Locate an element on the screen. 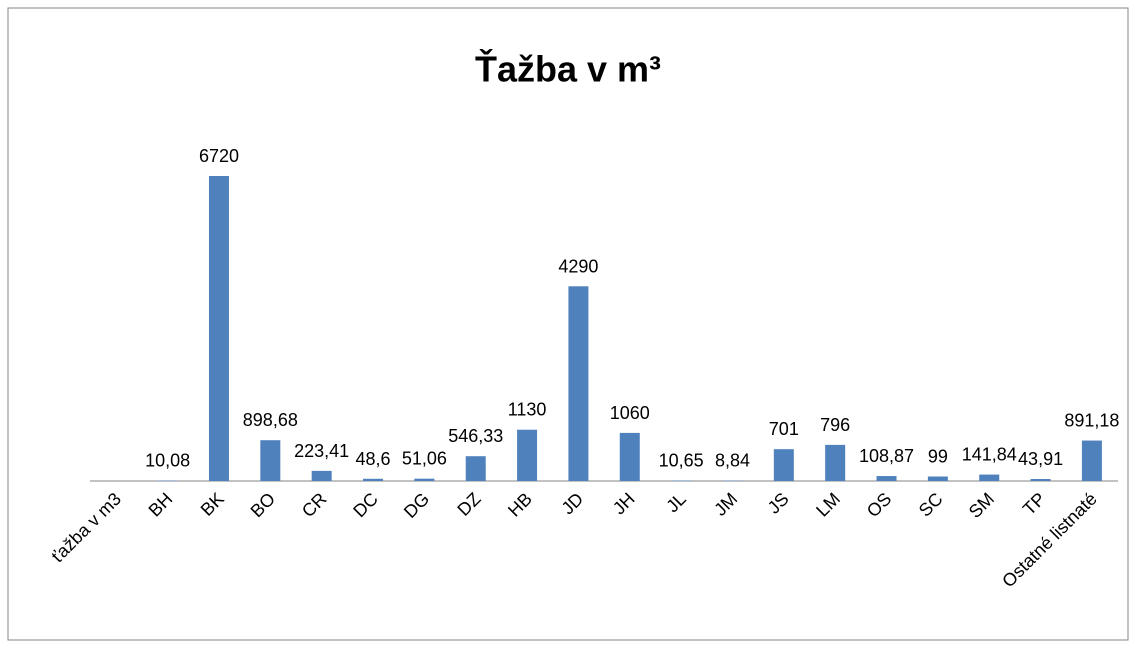 The height and width of the screenshot is (650, 1136). value-label: 10,65 is located at coordinates (681, 461).